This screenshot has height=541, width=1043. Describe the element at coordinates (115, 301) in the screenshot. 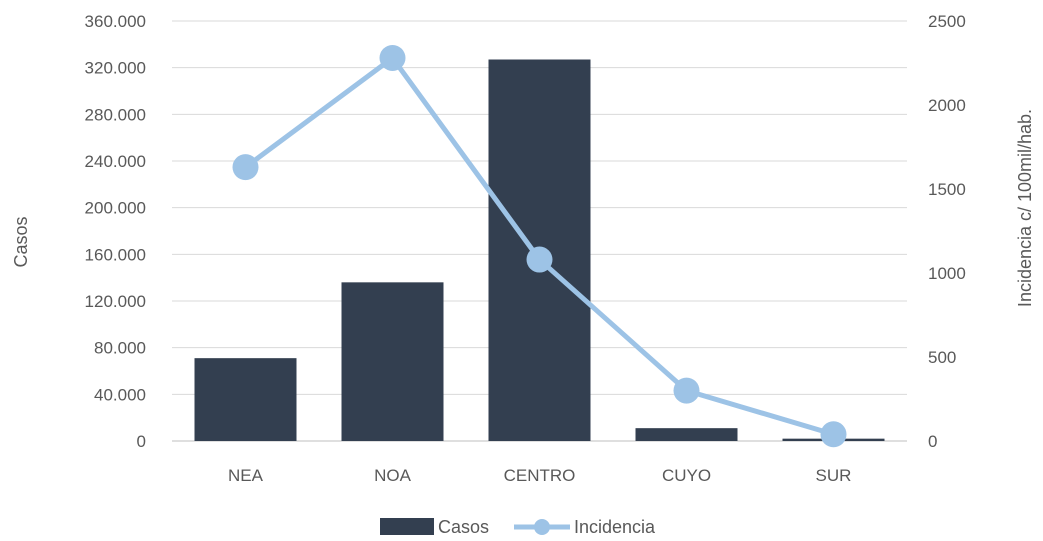

I see `left-axis-tick-label: 120.000` at that location.